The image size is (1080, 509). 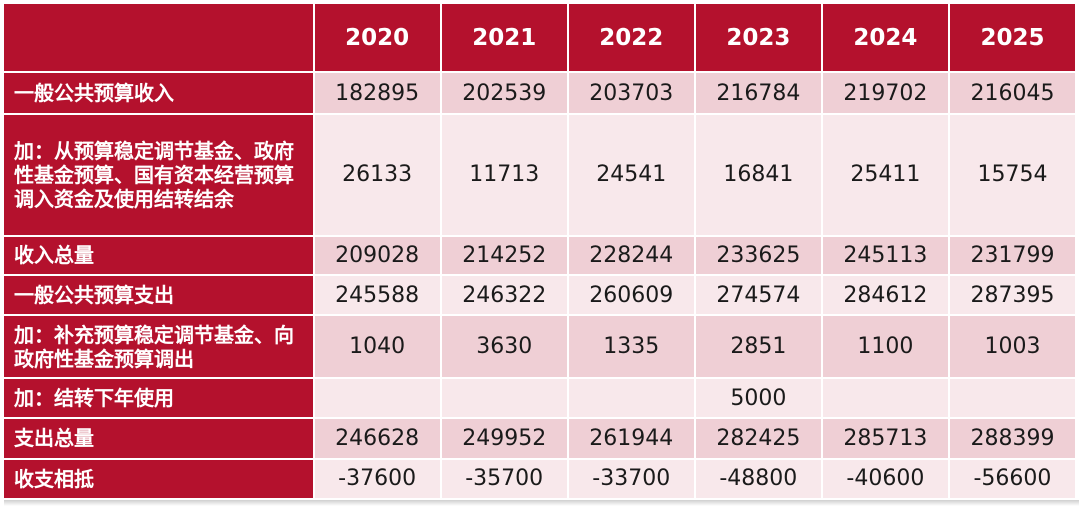 What do you see at coordinates (758, 93) in the screenshot?
I see `value-cell: 216784` at bounding box center [758, 93].